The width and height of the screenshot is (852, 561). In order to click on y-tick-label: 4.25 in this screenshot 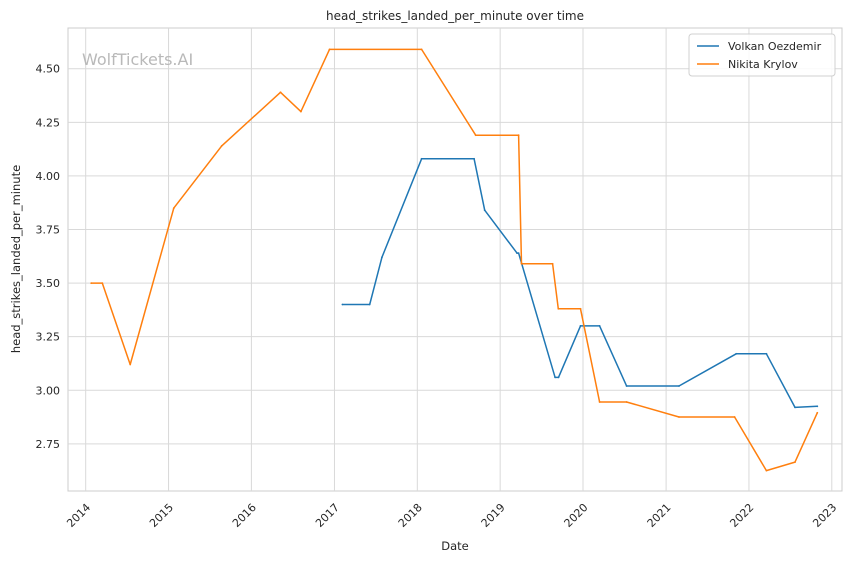, I will do `click(48, 122)`.